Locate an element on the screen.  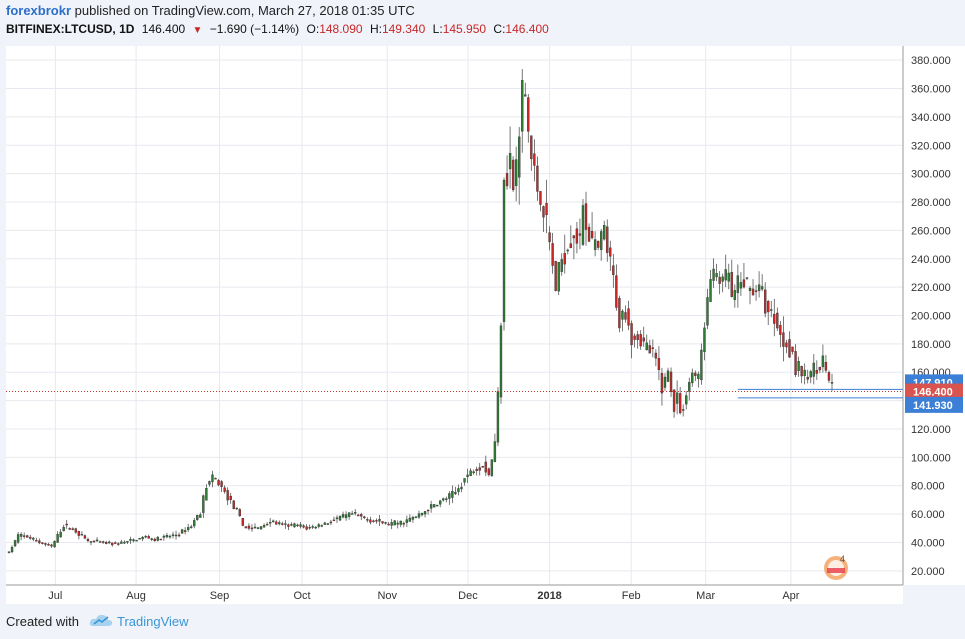
y-tick-label: 360.000 is located at coordinates (931, 90).